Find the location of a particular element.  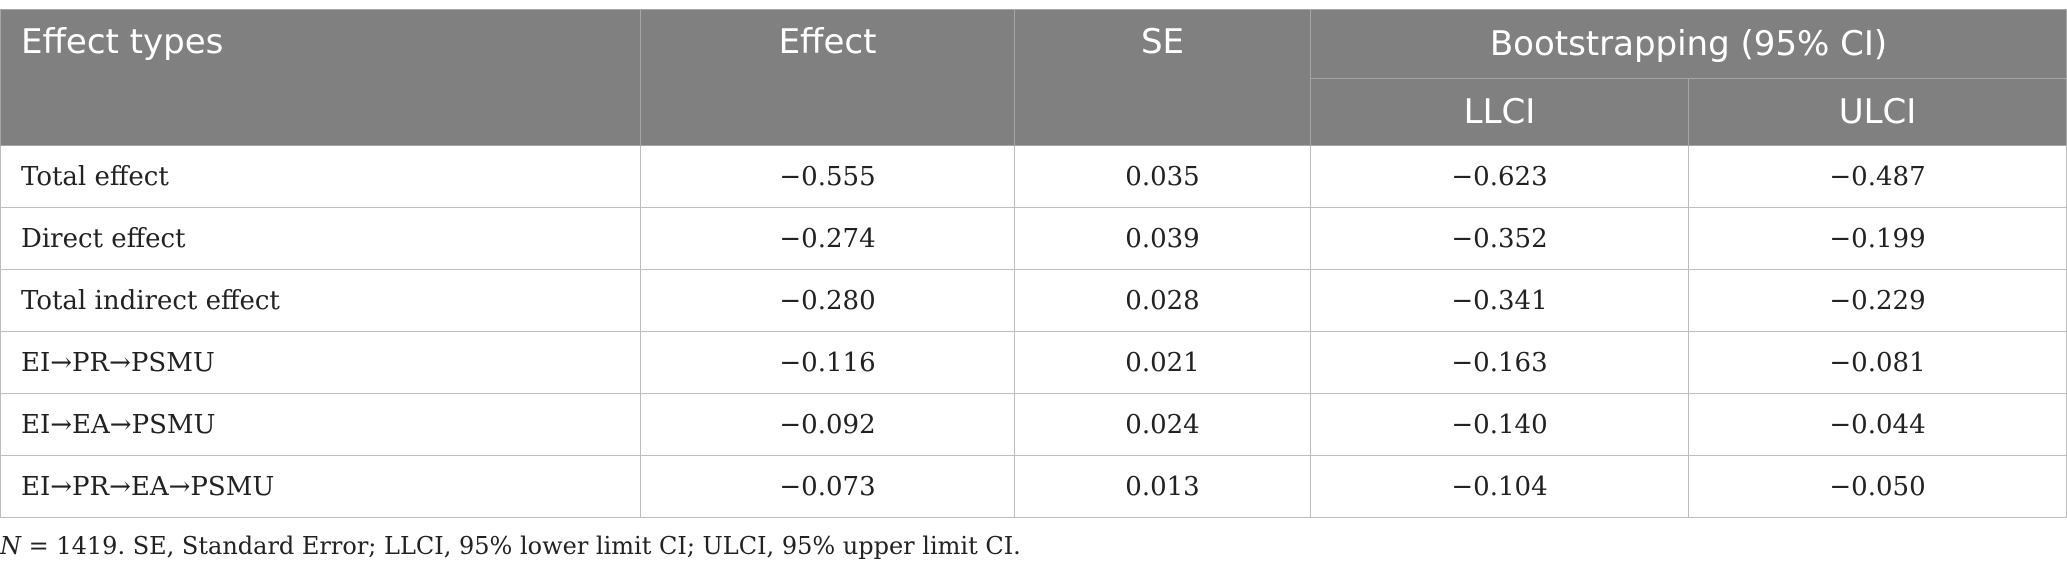

header-ulci: ULCI is located at coordinates (1877, 112).